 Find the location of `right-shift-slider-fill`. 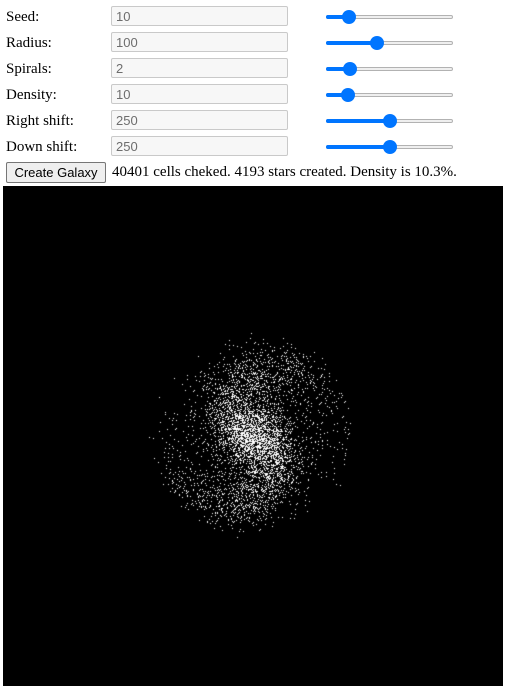

right-shift-slider-fill is located at coordinates (358, 121).